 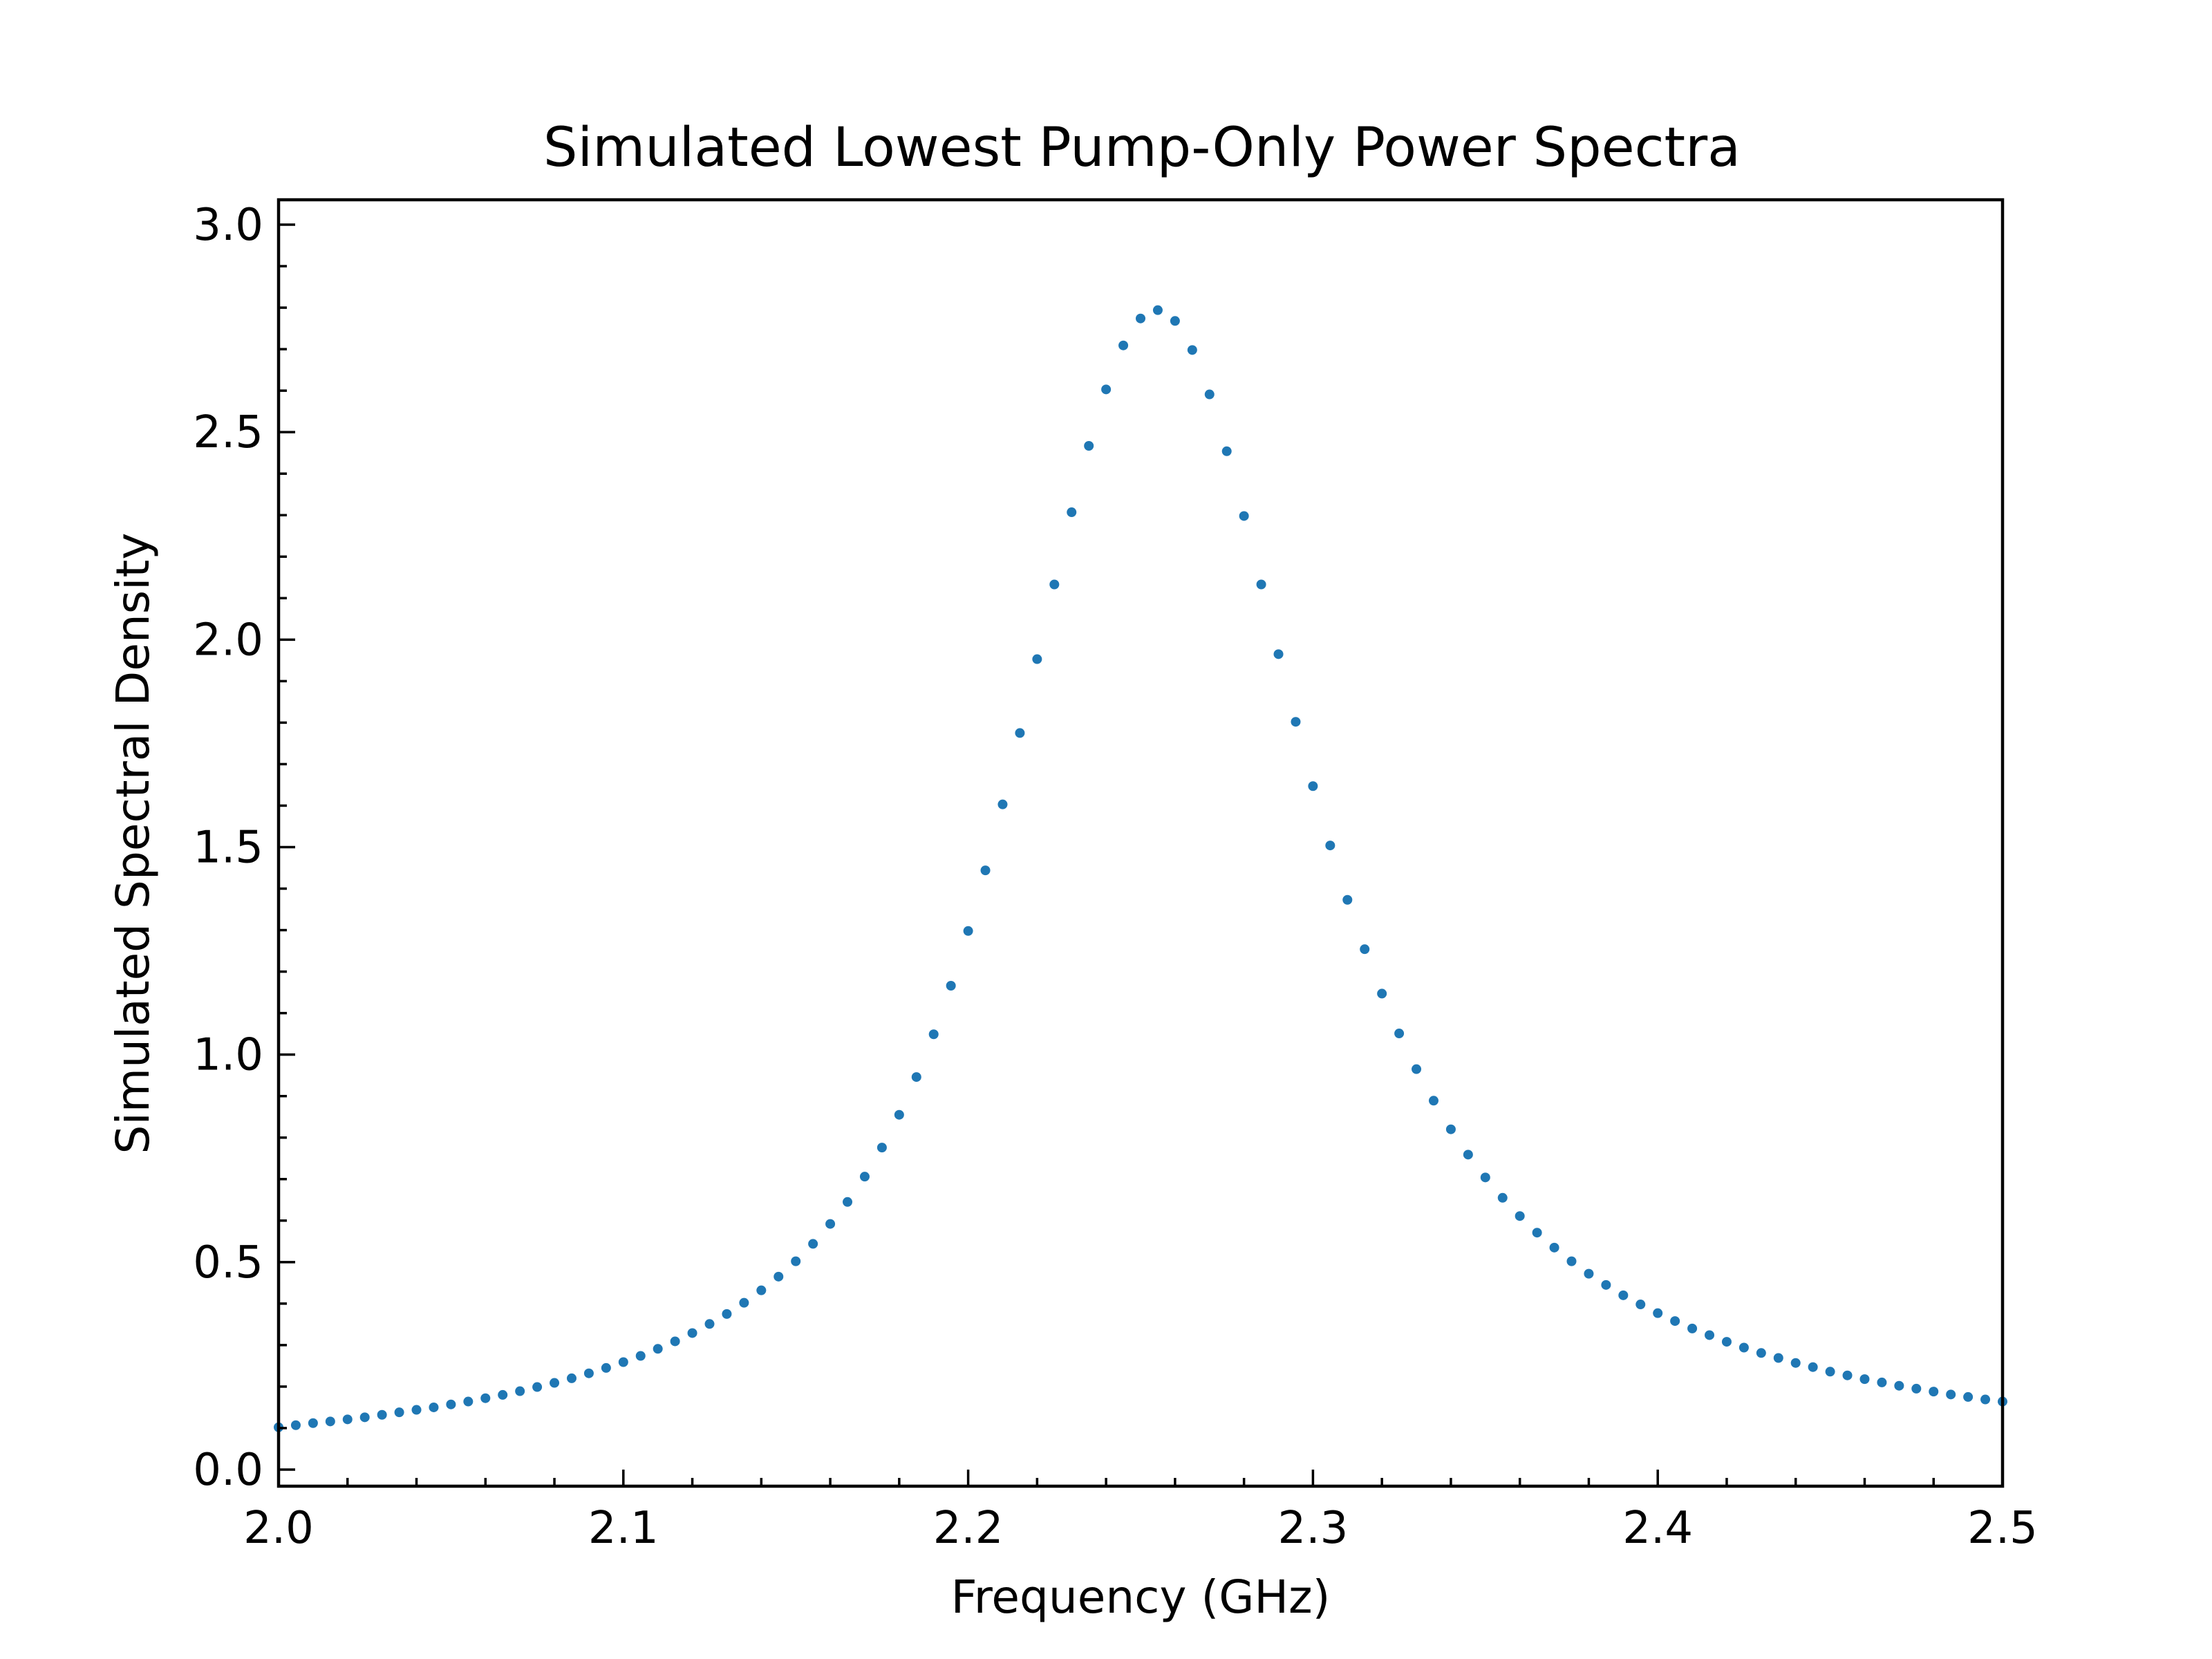 I want to click on y-tick-label: 0.5, so click(x=228, y=1262).